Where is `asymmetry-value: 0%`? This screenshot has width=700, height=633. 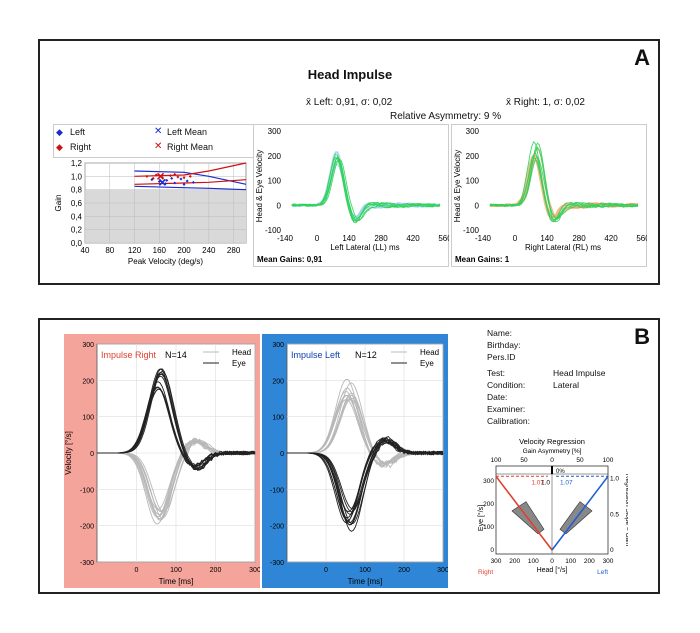 asymmetry-value: 0% is located at coordinates (560, 472).